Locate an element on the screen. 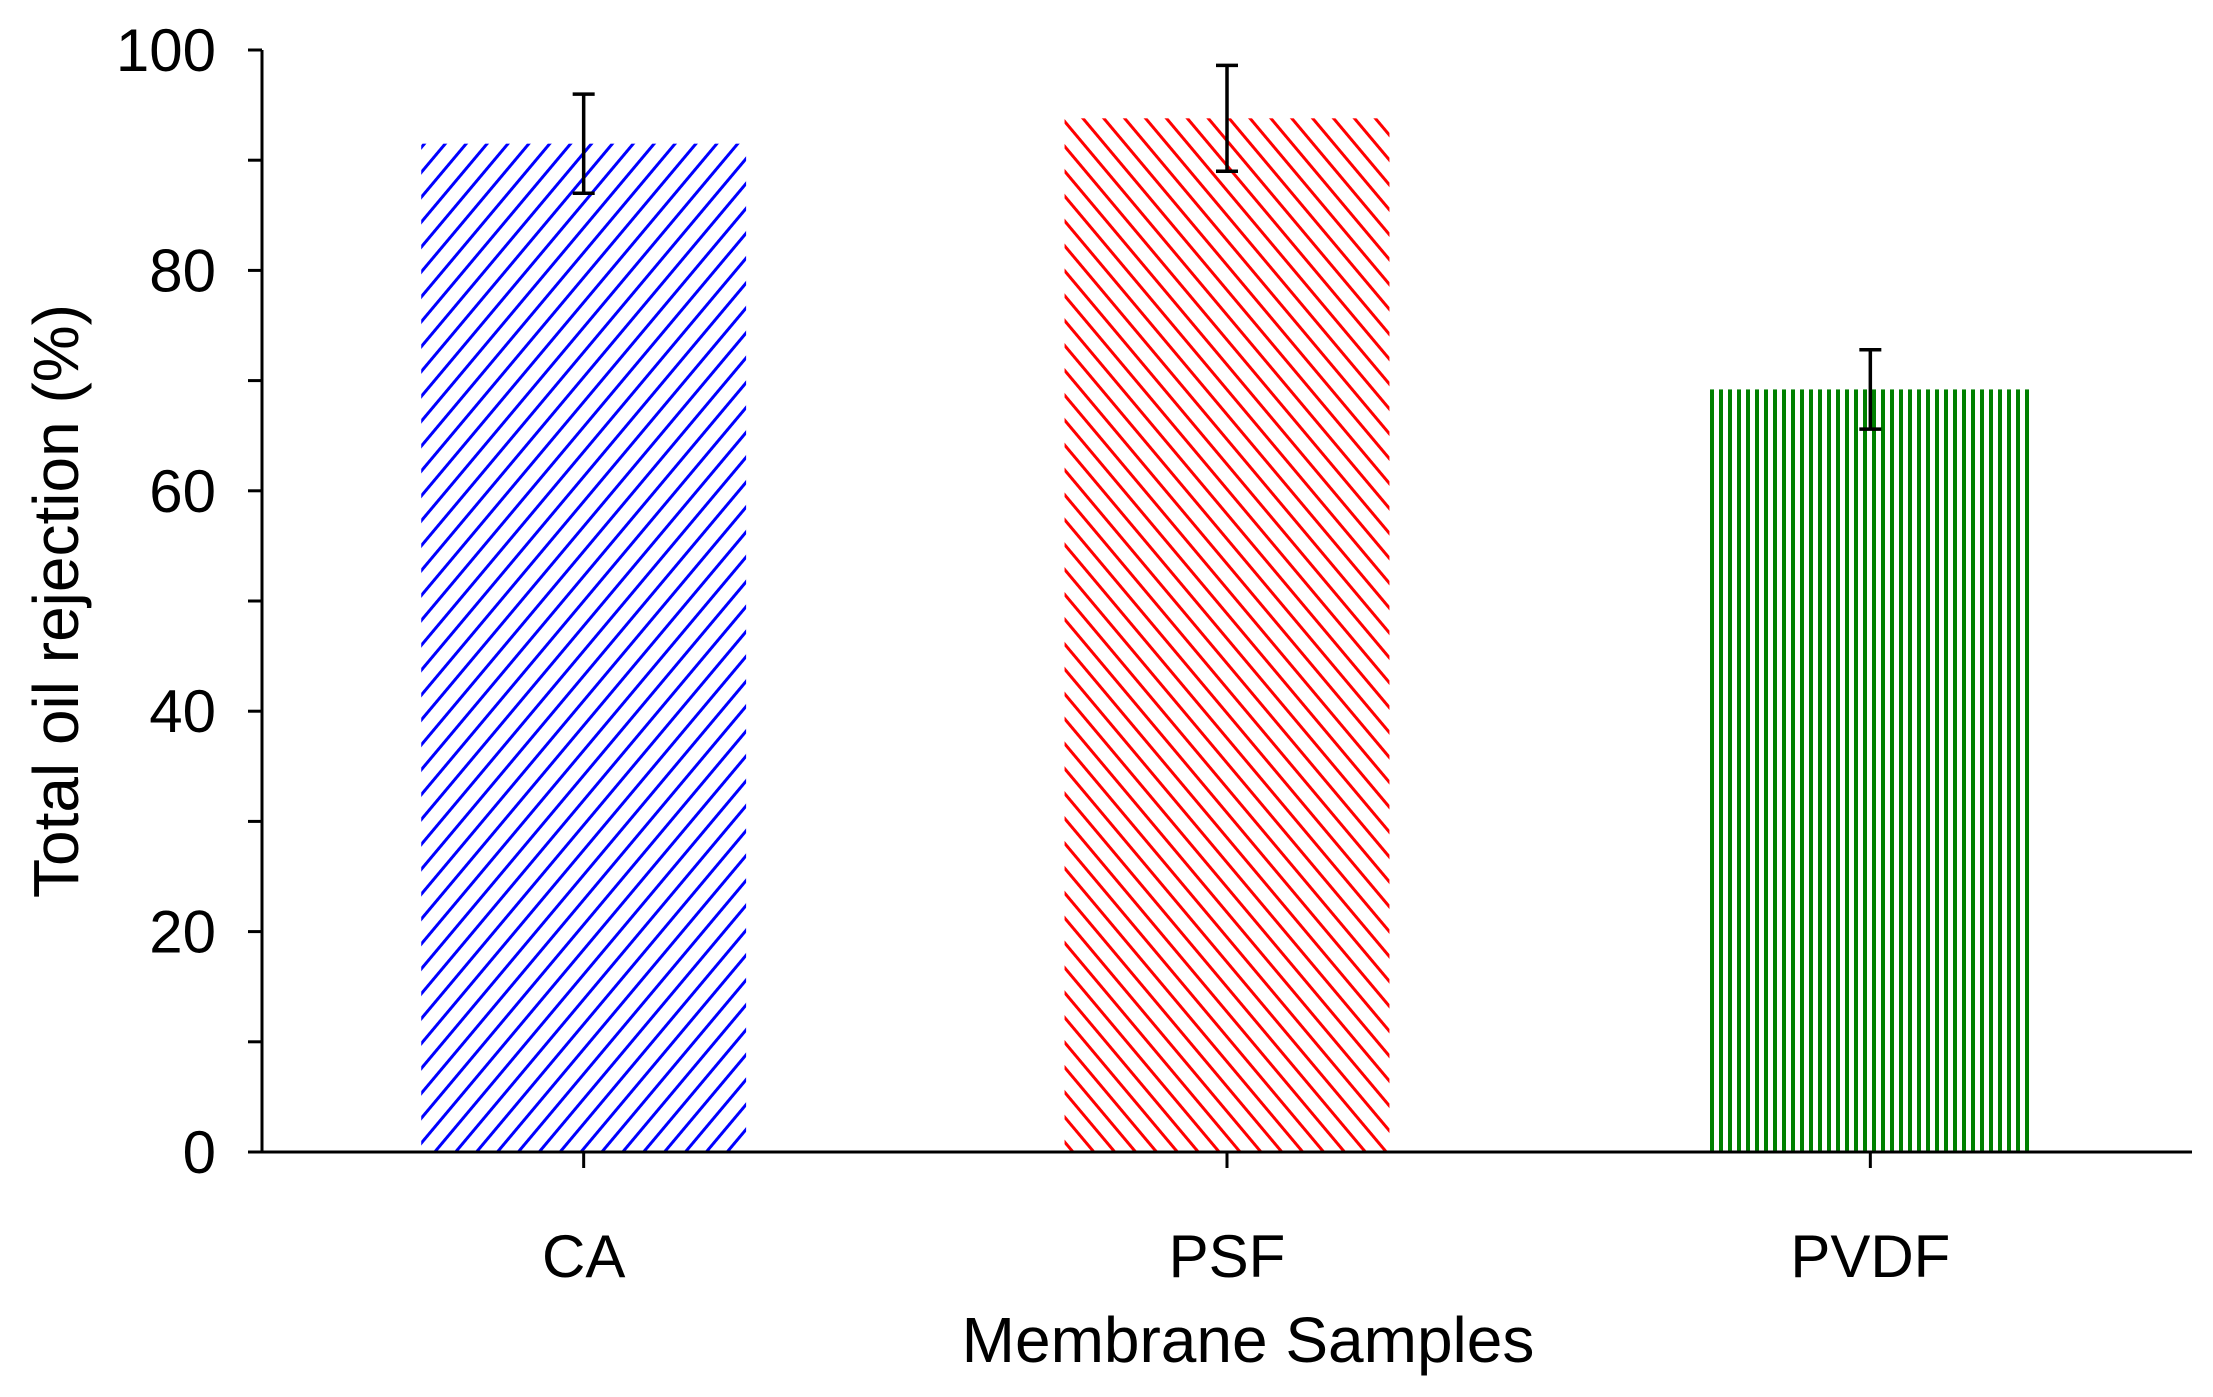 Image resolution: width=2213 pixels, height=1397 pixels. y-axis-title: Total oil rejection (%) is located at coordinates (56, 601).